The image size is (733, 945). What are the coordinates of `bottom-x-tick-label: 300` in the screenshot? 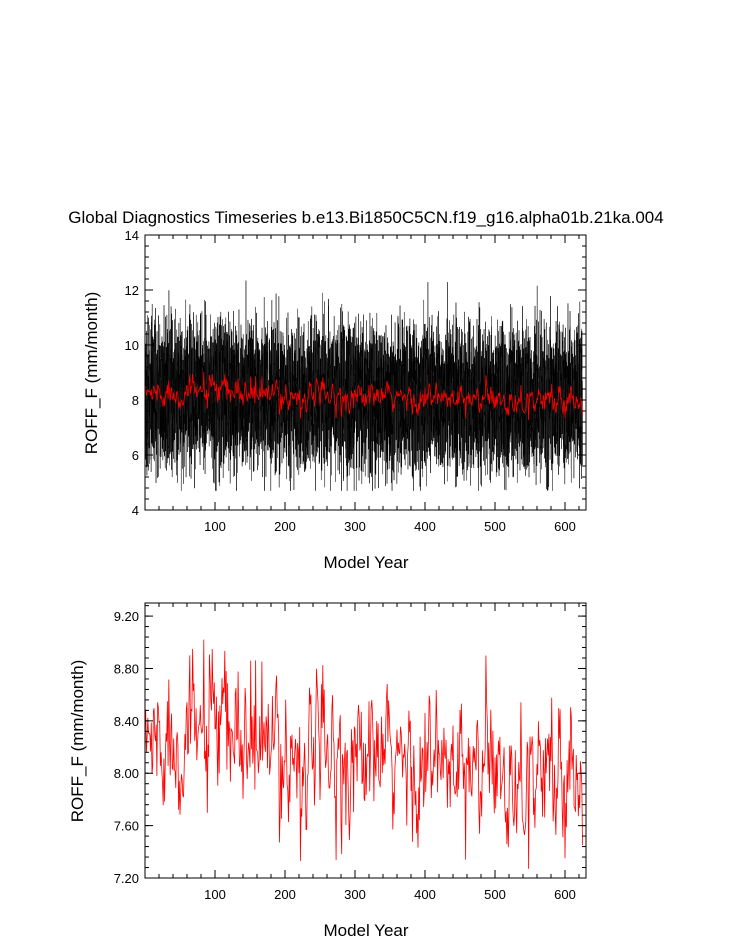 It's located at (355, 894).